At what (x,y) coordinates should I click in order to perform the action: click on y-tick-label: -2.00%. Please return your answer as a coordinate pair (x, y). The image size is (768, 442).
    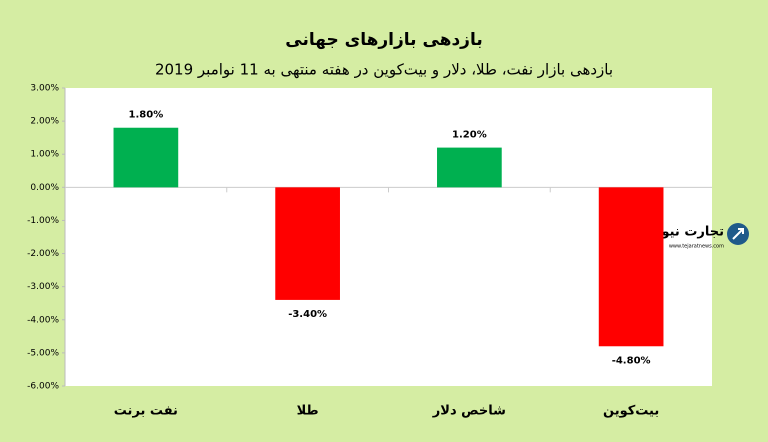
    Looking at the image, I should click on (43, 254).